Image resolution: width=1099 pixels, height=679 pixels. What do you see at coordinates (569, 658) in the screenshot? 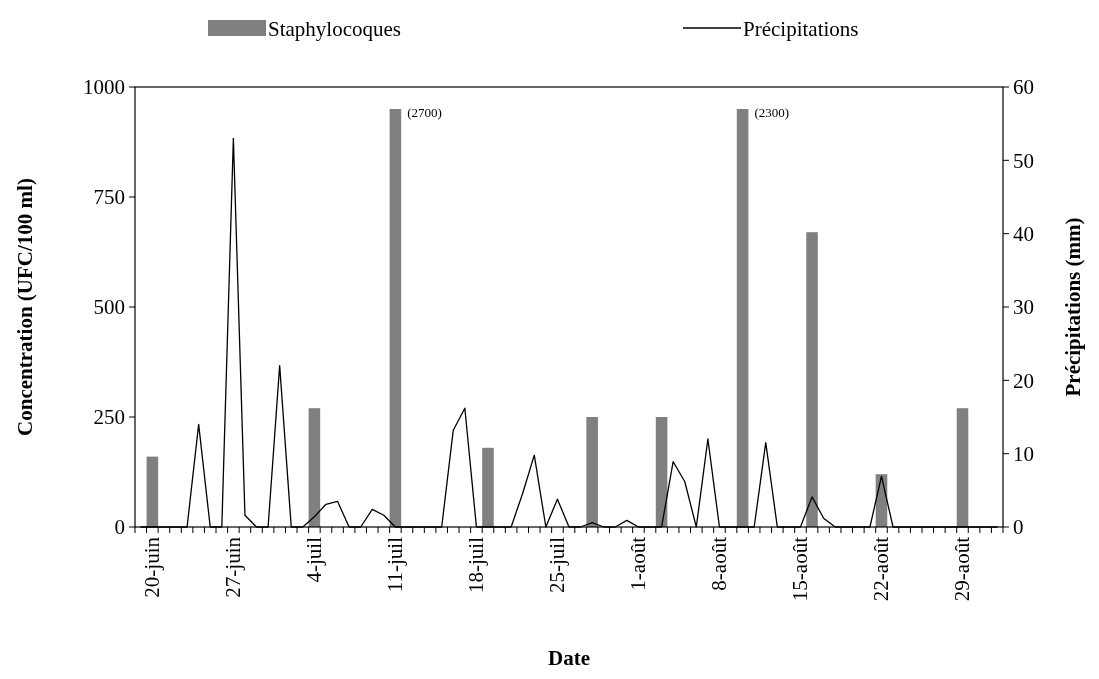
I see `x-axis-title: Date` at bounding box center [569, 658].